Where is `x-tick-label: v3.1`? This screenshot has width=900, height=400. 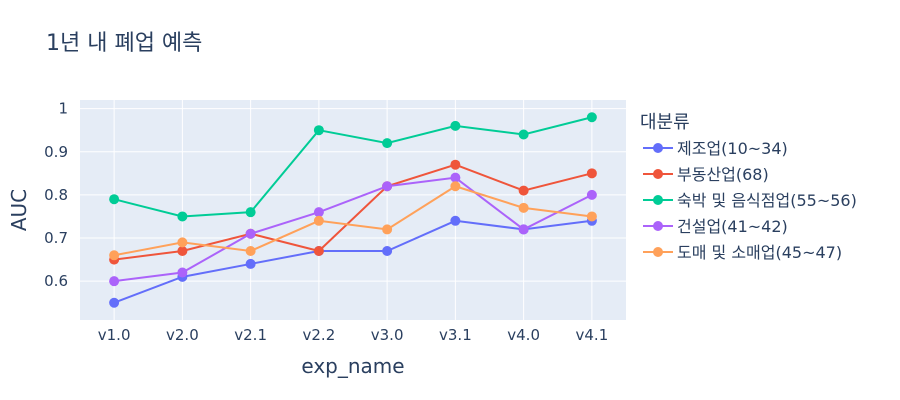
x-tick-label: v3.1 is located at coordinates (455, 335).